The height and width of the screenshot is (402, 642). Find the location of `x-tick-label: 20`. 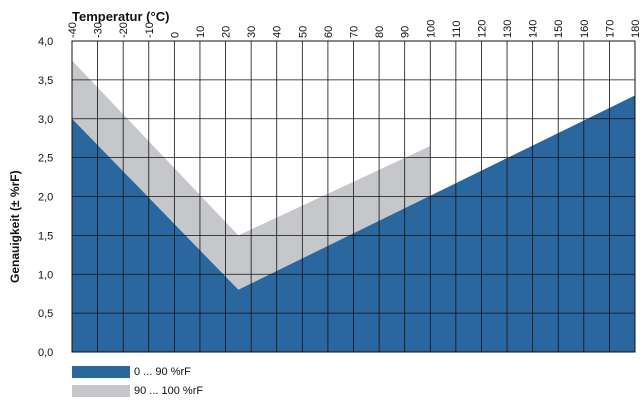

x-tick-label: 20 is located at coordinates (227, 32).